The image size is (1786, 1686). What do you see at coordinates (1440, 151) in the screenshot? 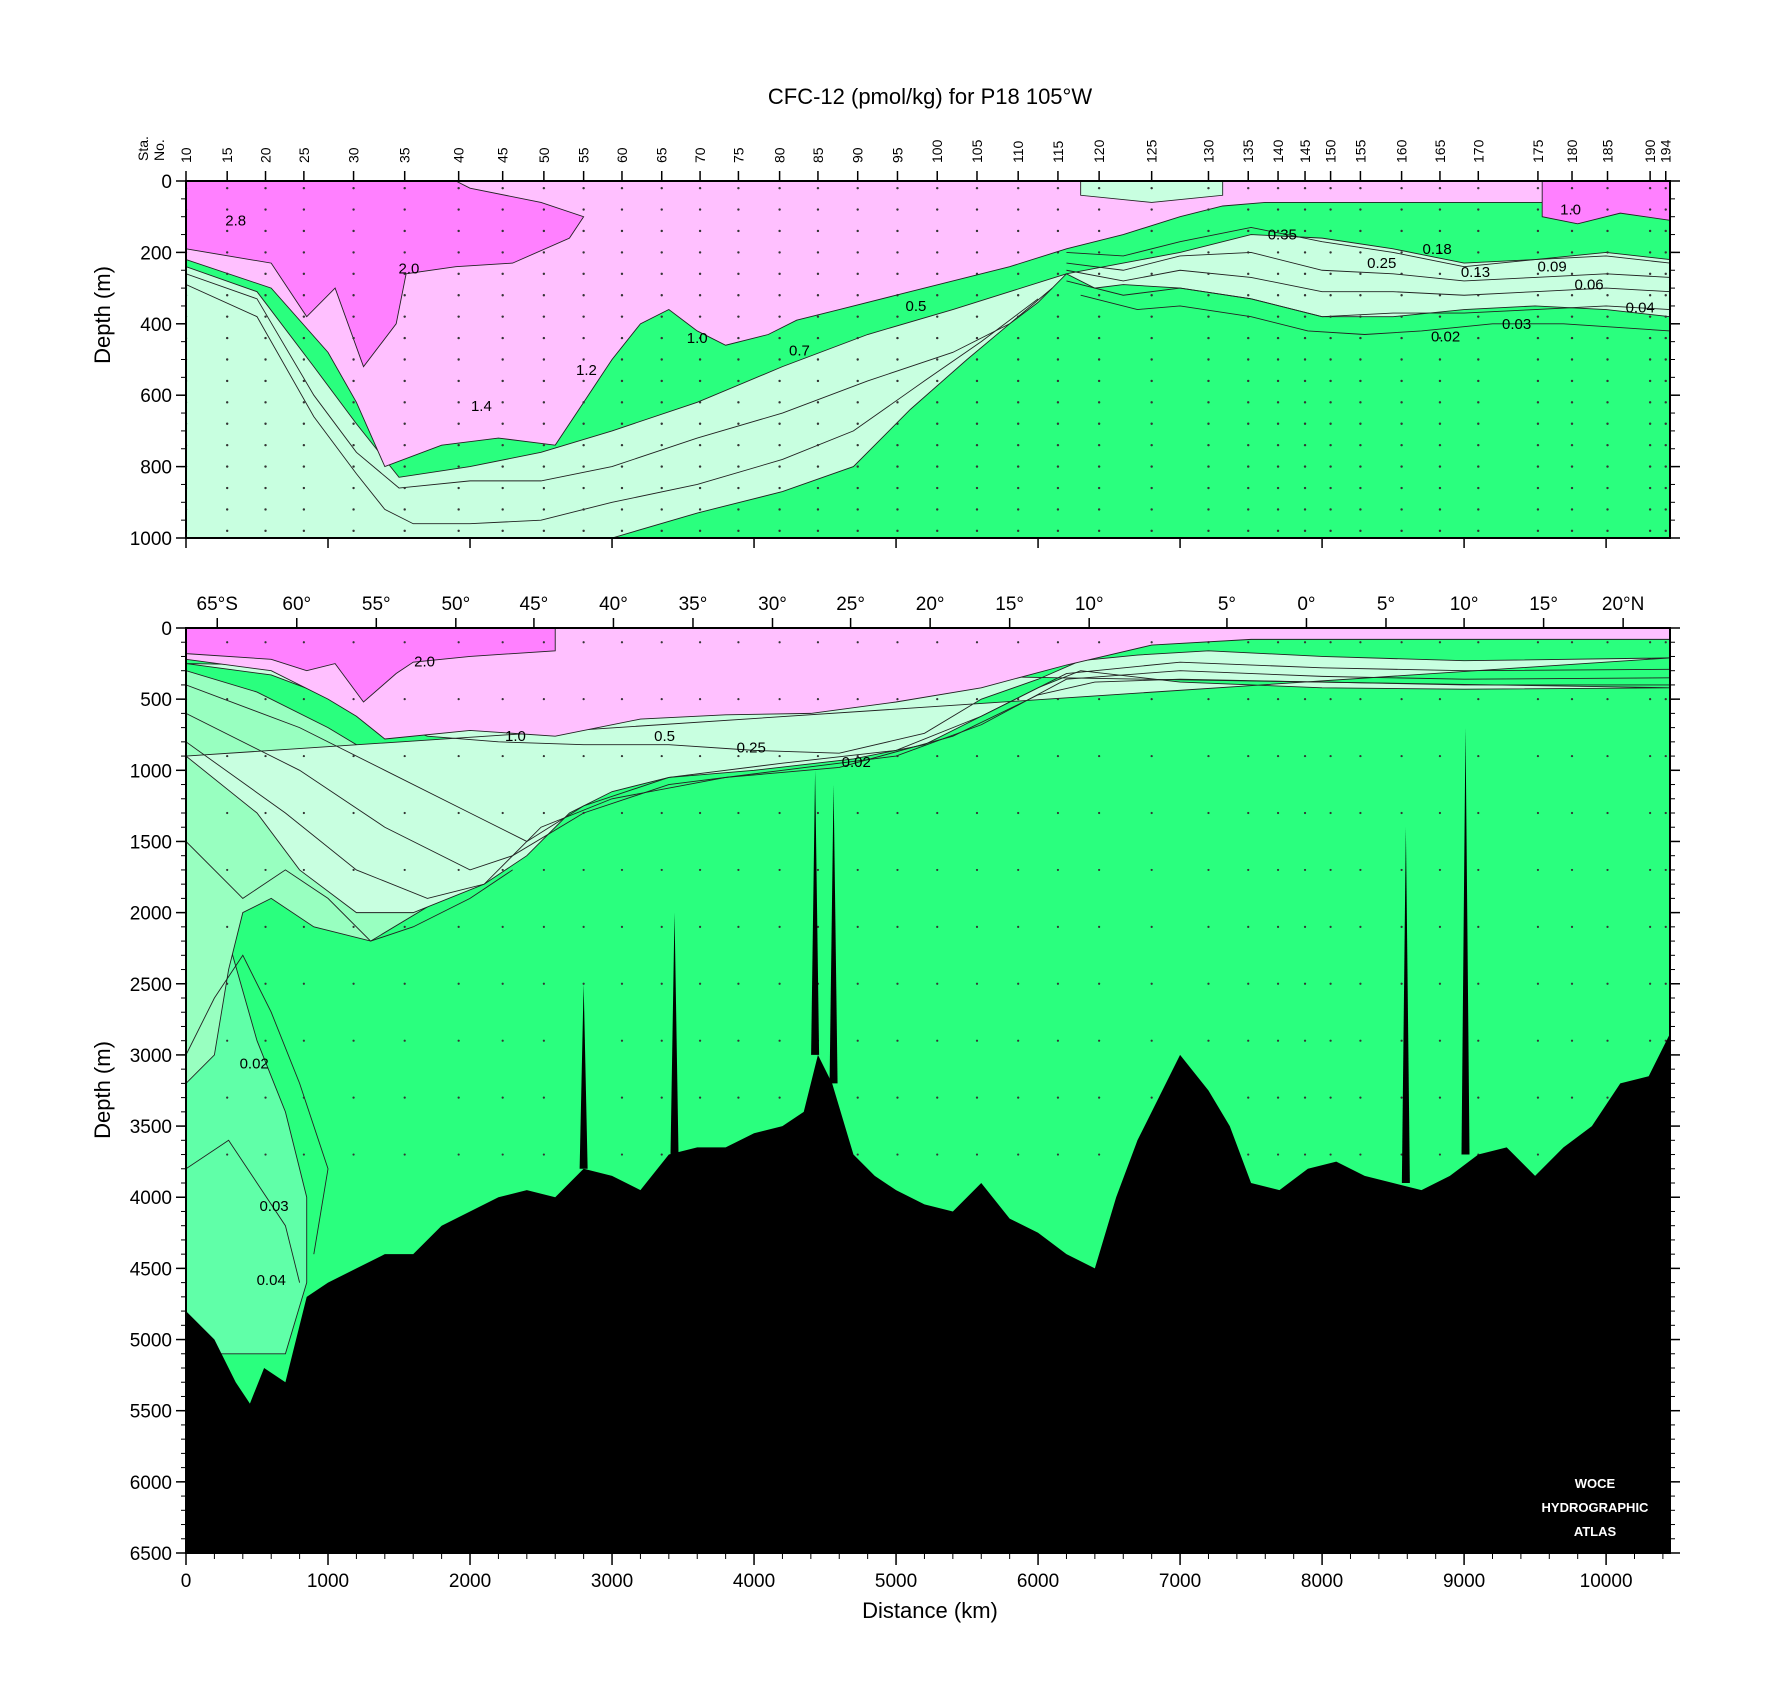
I see `station-tick-label: 165` at bounding box center [1440, 151].